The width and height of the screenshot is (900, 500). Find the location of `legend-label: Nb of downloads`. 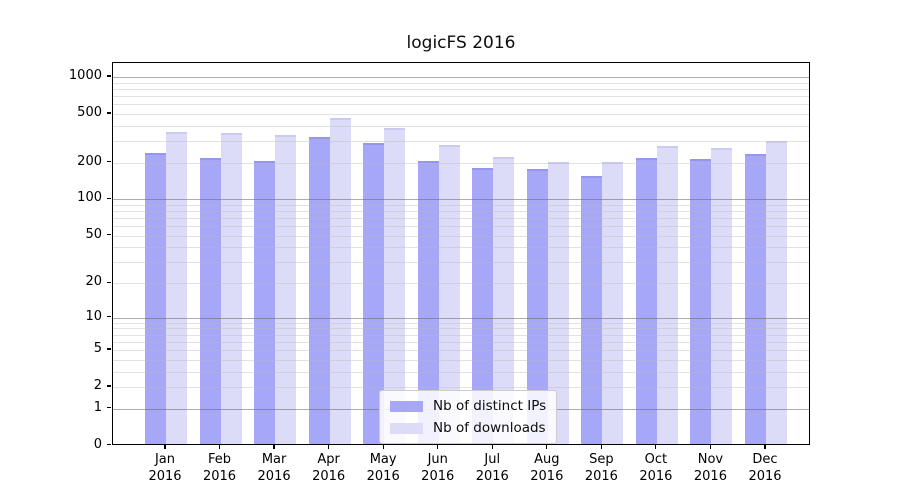

legend-label: Nb of downloads is located at coordinates (489, 428).